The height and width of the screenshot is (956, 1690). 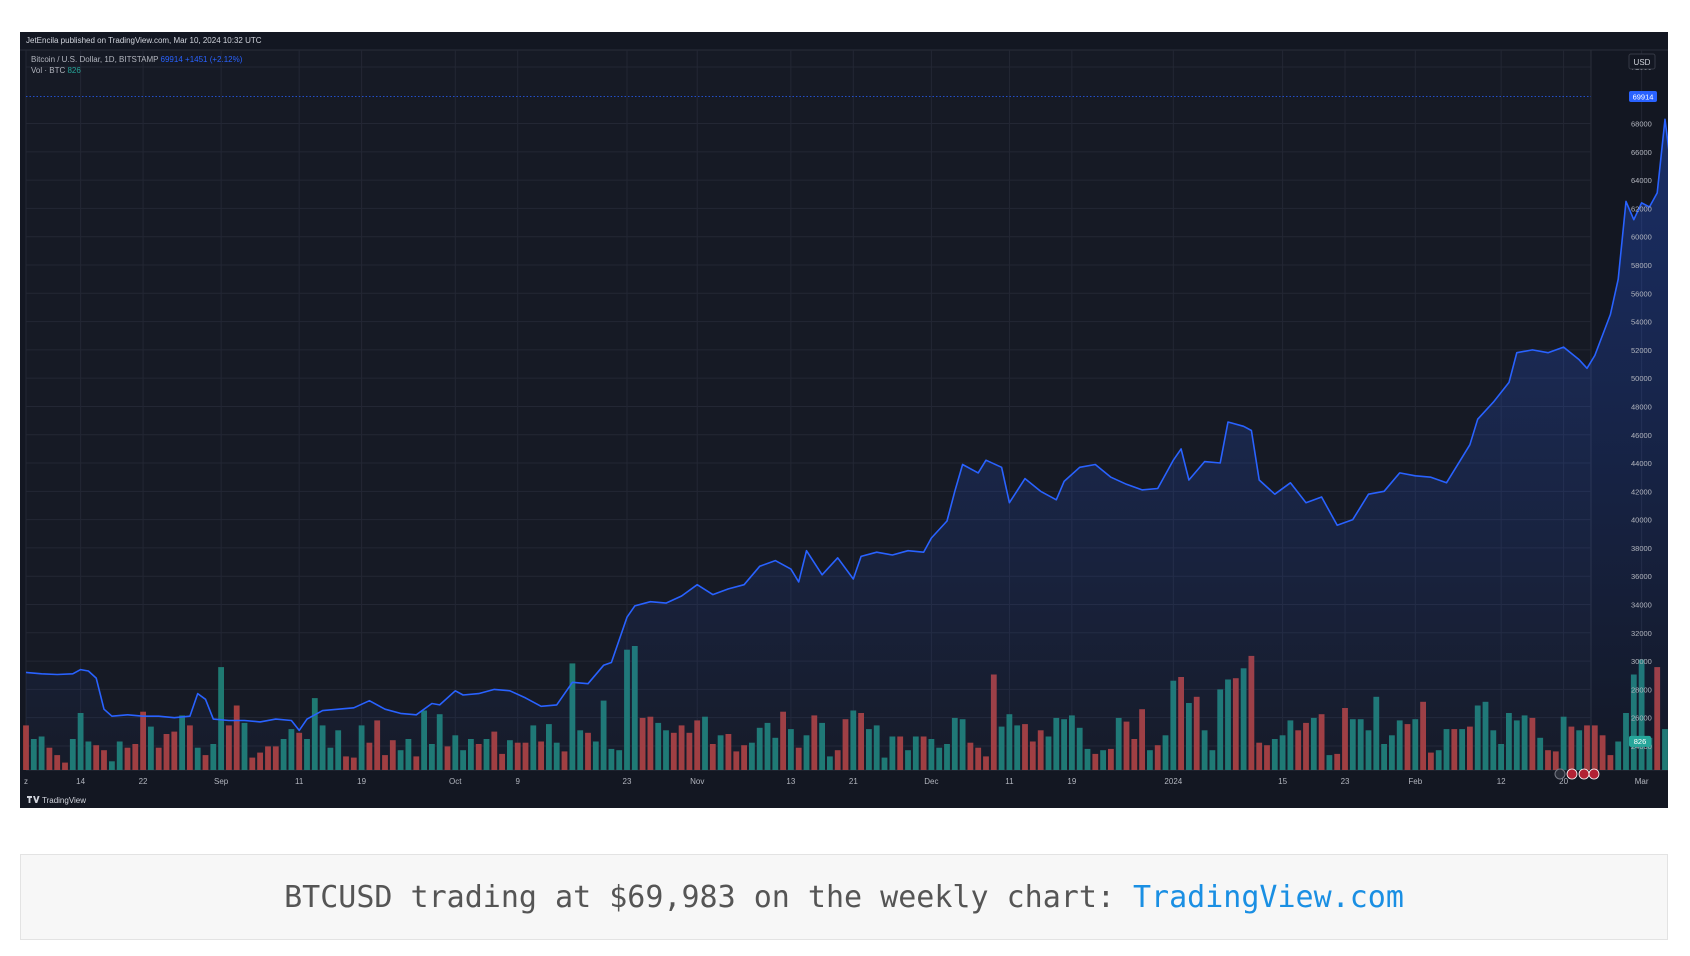 I want to click on price-tick-label: 44000, so click(x=1641, y=463).